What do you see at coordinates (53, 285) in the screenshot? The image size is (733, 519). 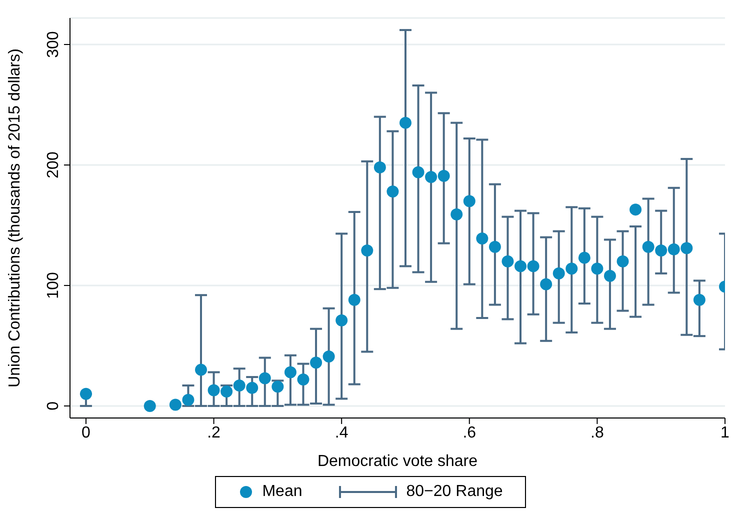 I see `y-tick-label: 100` at bounding box center [53, 285].